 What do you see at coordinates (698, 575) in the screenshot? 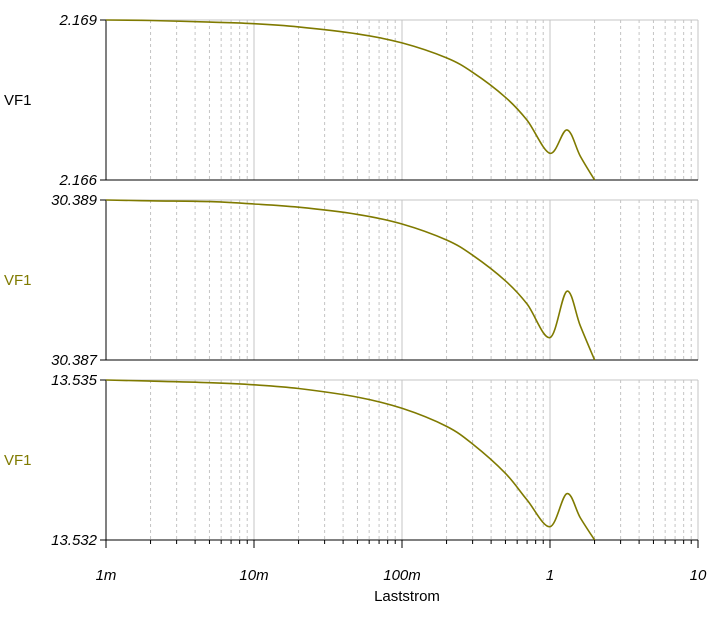
I see `x-tick-label: 10` at bounding box center [698, 575].